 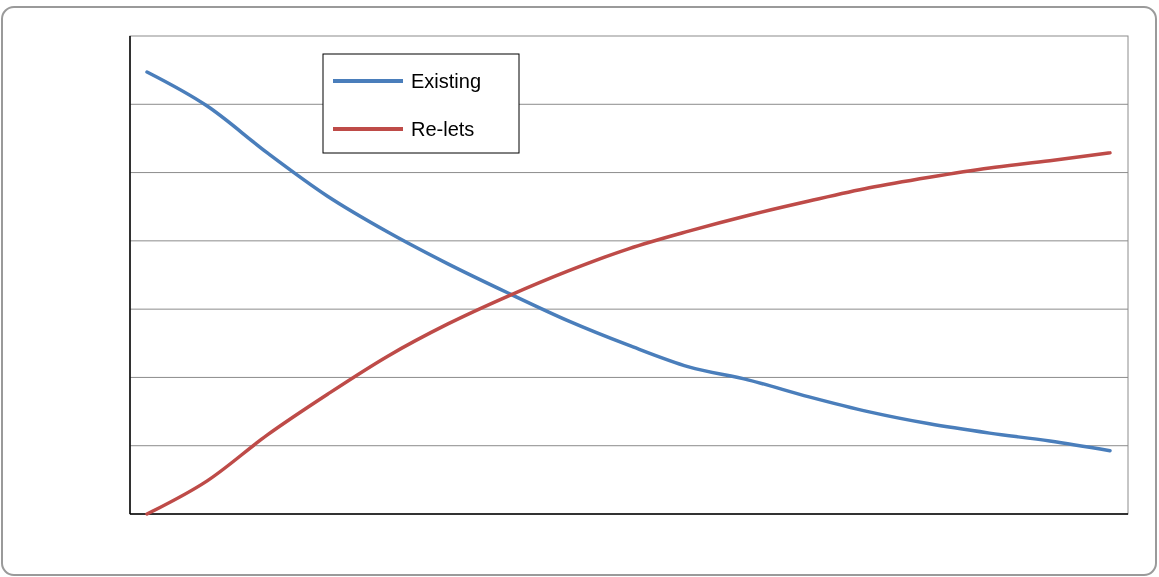 What do you see at coordinates (443, 129) in the screenshot?
I see `legend-label: Re-lets` at bounding box center [443, 129].